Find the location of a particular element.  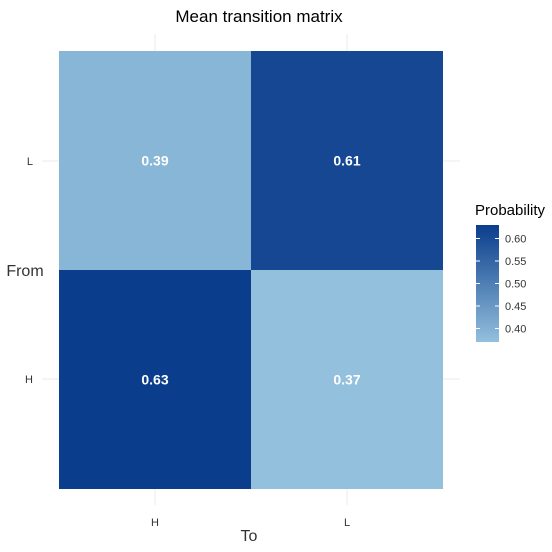

legend-tick-label: 0.55 is located at coordinates (515, 262).